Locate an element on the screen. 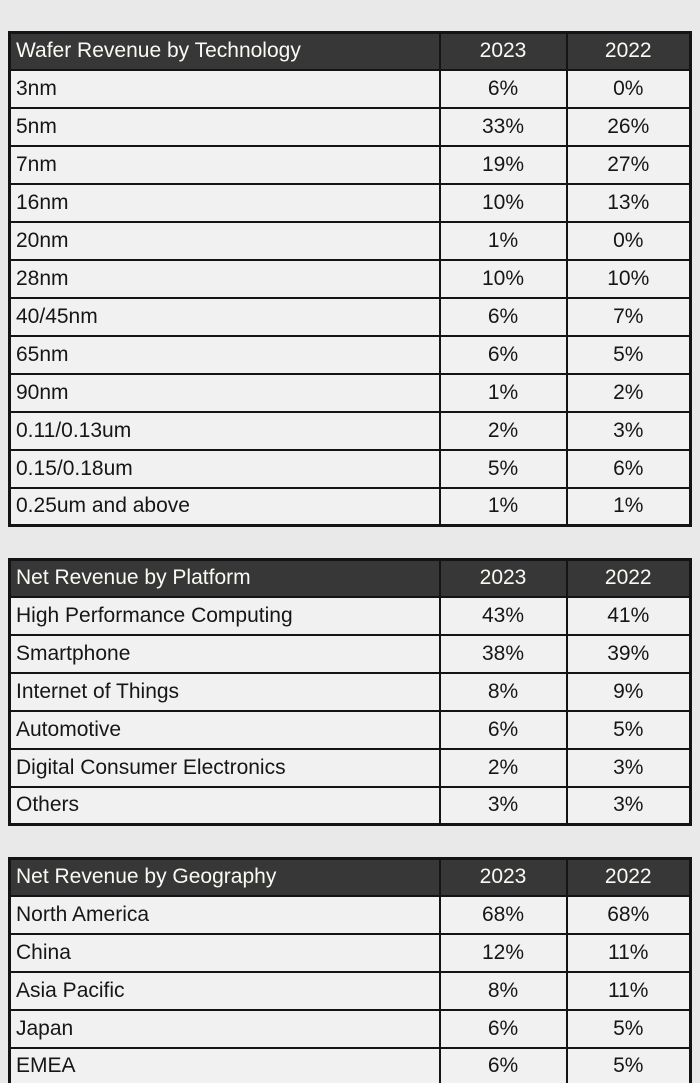 The image size is (700, 1083). row-label: 90nm is located at coordinates (224, 392).